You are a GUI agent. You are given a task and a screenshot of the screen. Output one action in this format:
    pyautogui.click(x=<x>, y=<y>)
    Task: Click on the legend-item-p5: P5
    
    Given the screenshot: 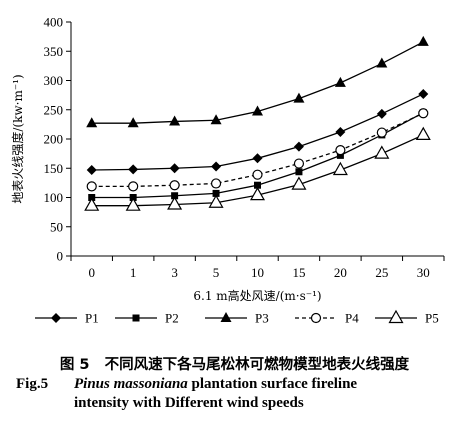 What is the action you would take?
    pyautogui.click(x=407, y=317)
    